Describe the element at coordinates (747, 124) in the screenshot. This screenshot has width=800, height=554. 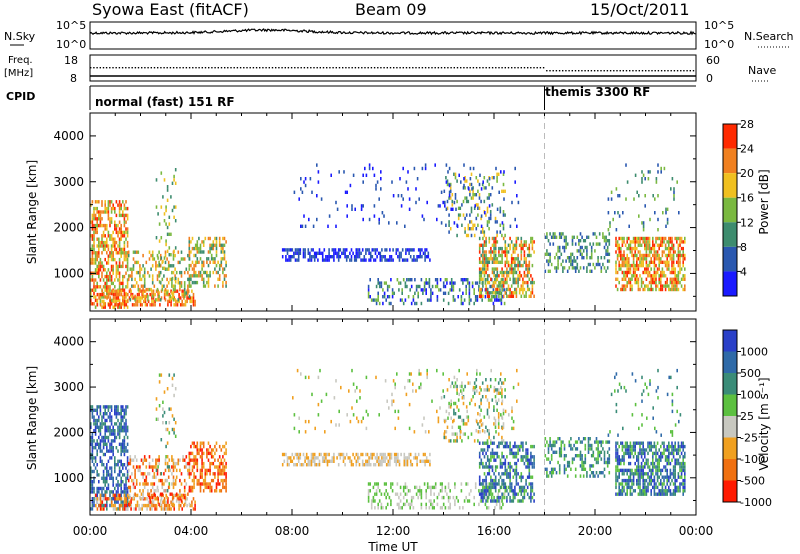
I see `colorbar-tick-label: 28` at that location.